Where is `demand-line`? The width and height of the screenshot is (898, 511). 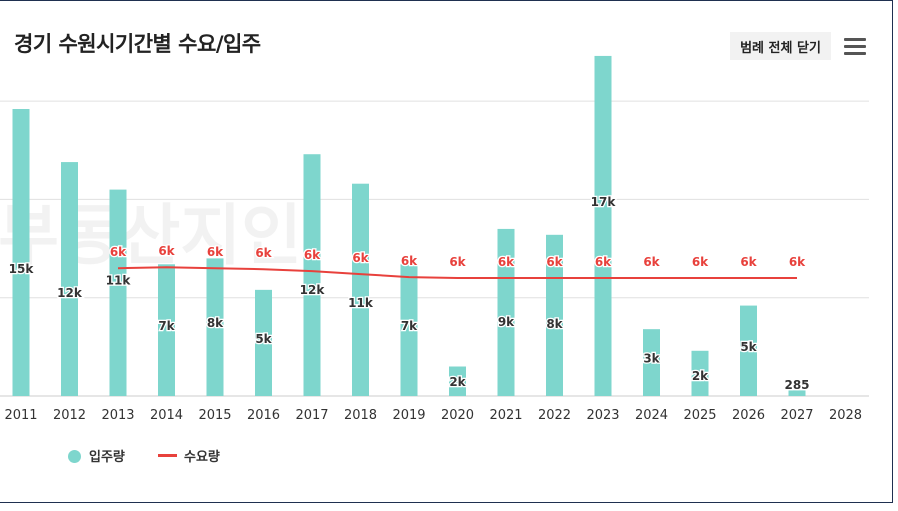 demand-line is located at coordinates (457, 273).